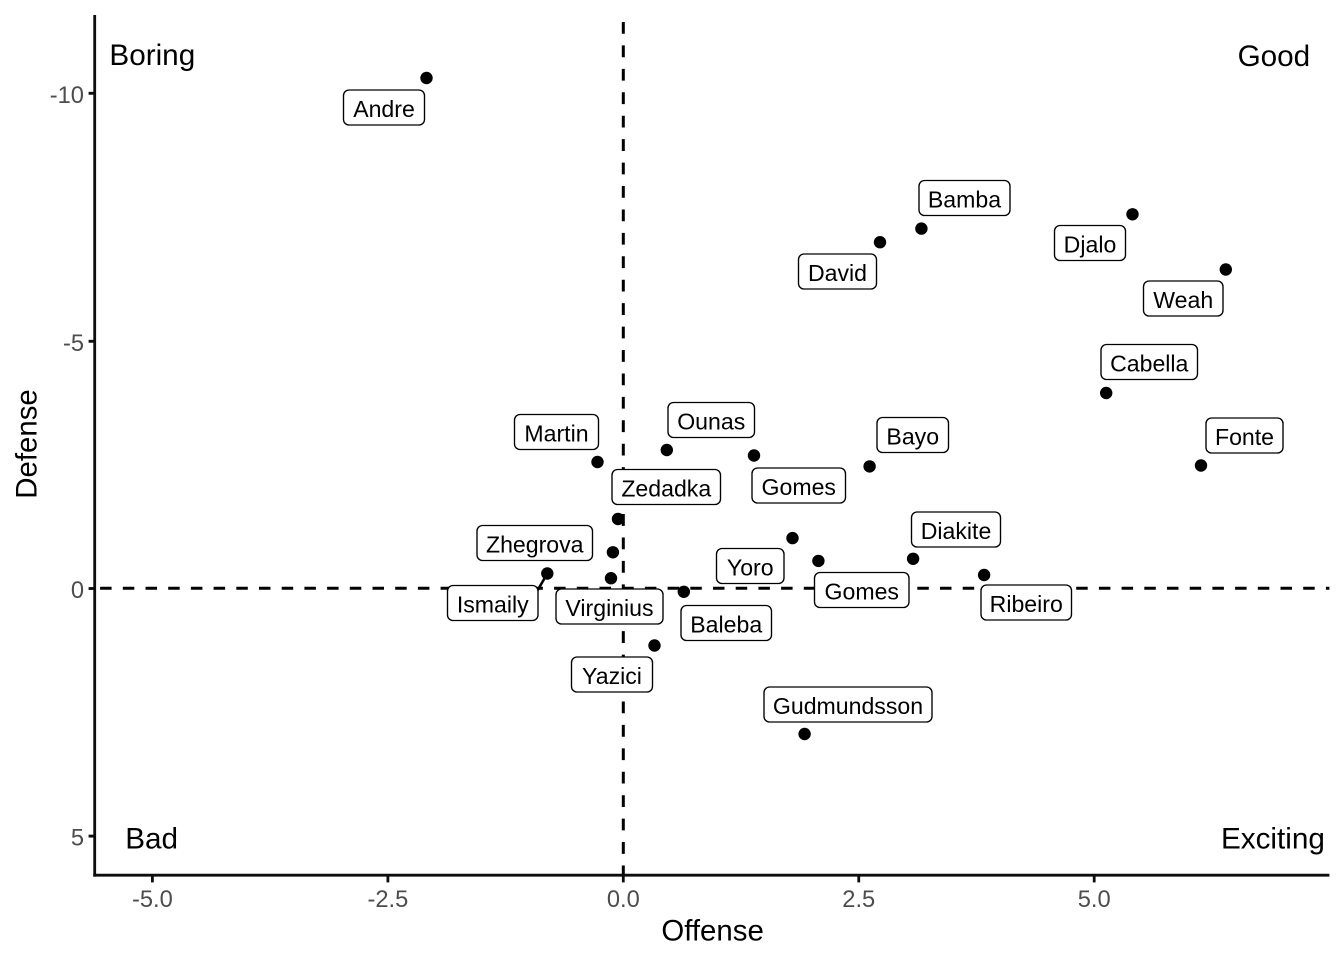 This screenshot has height=960, width=1344. Describe the element at coordinates (1094, 900) in the screenshot. I see `svg-text: 5.0` at that location.